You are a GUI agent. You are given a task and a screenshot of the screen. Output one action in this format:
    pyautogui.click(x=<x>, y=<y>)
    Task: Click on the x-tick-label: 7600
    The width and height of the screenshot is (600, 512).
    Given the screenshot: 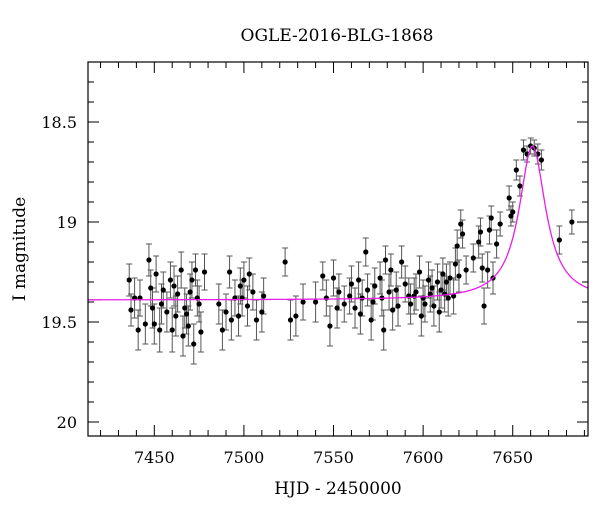 What is the action you would take?
    pyautogui.click(x=423, y=457)
    